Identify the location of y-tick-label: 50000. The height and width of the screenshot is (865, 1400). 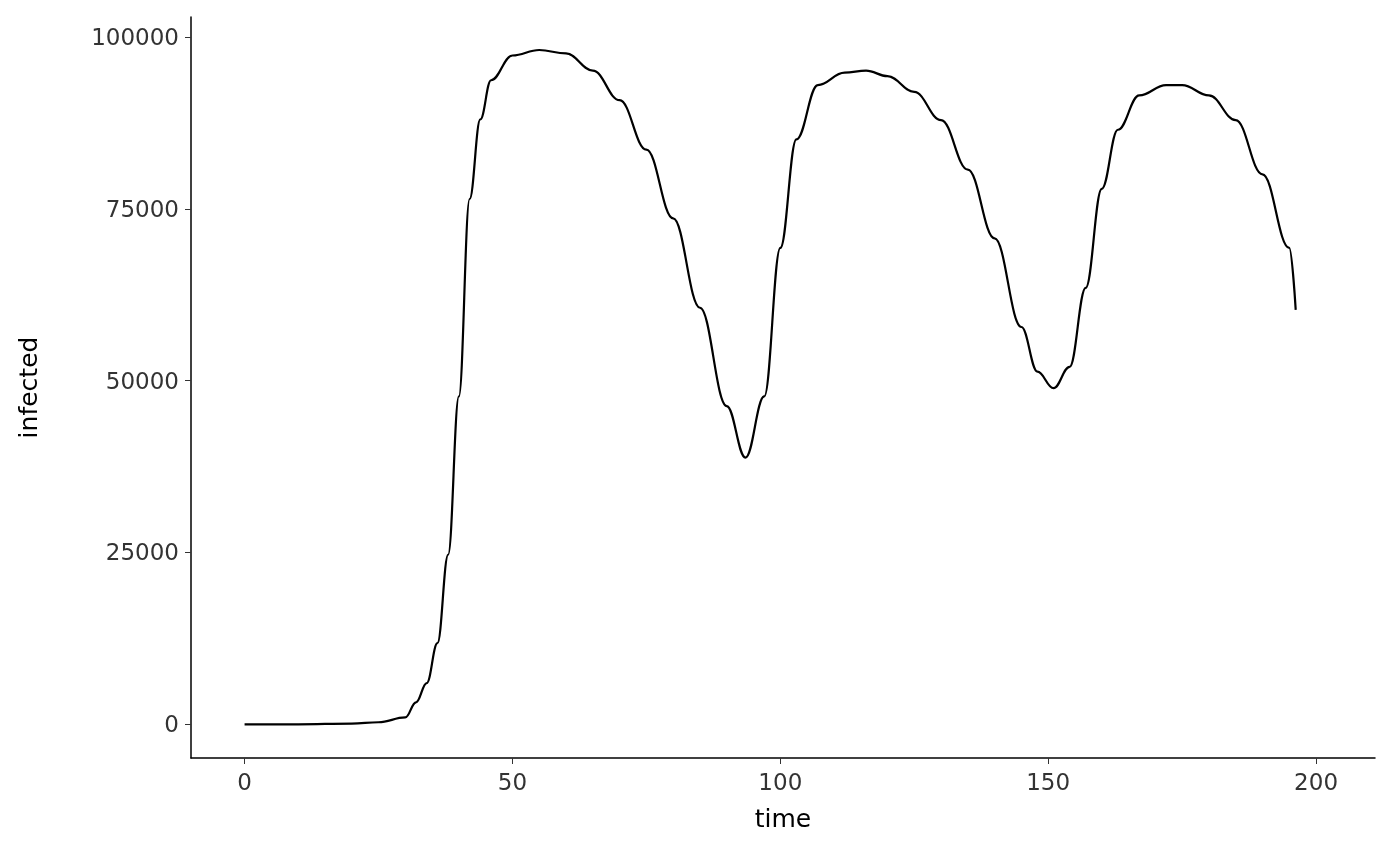
(142, 380).